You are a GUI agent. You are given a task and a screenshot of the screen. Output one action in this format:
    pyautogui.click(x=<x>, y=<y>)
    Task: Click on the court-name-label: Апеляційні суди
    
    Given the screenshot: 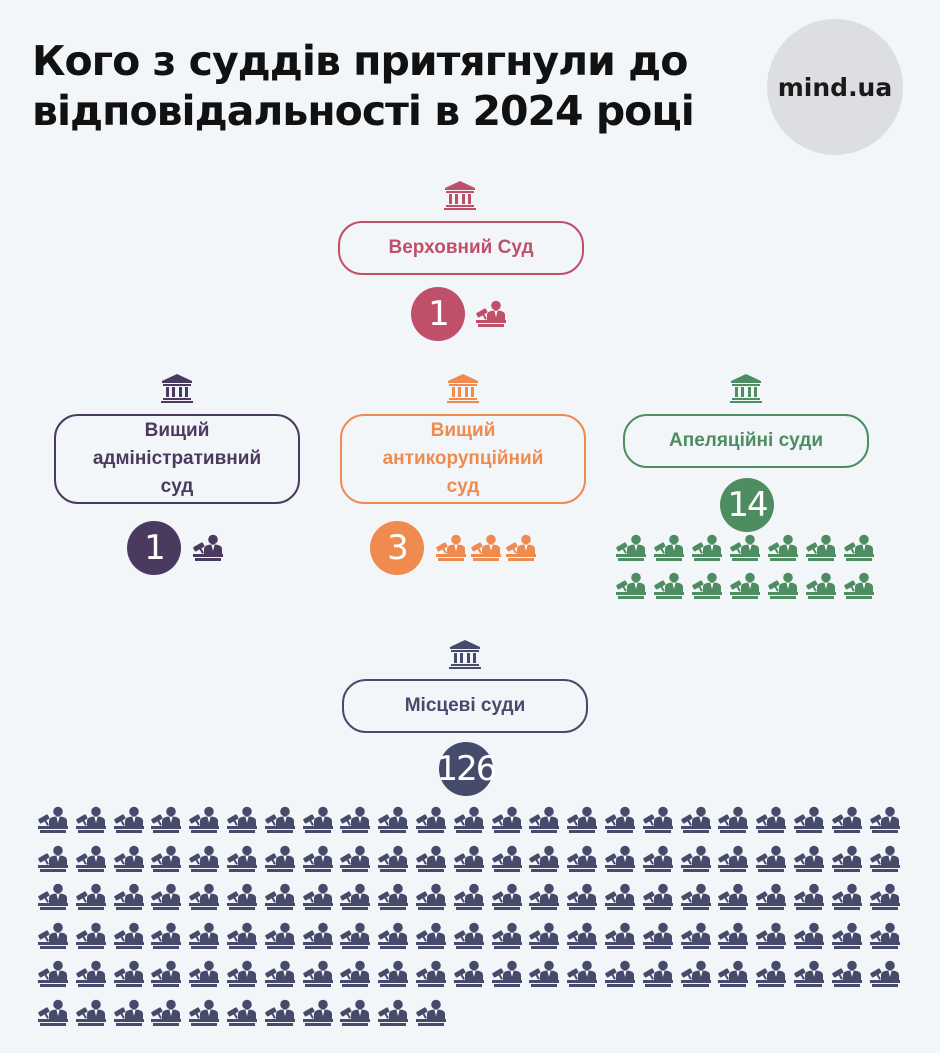 What is the action you would take?
    pyautogui.click(x=746, y=441)
    